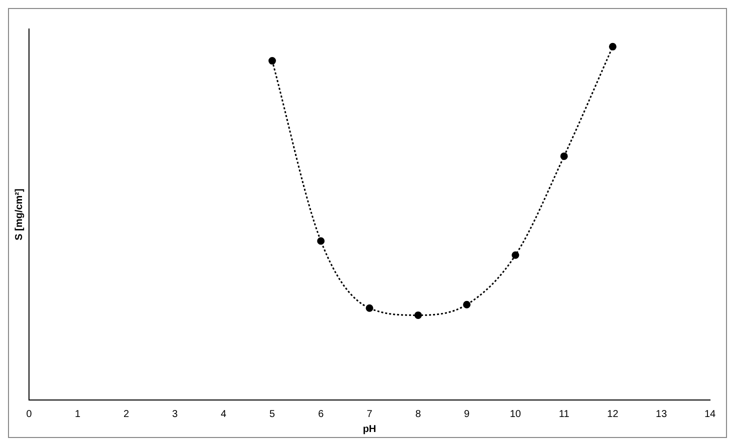  What do you see at coordinates (175, 414) in the screenshot?
I see `x-tick-label: 3` at bounding box center [175, 414].